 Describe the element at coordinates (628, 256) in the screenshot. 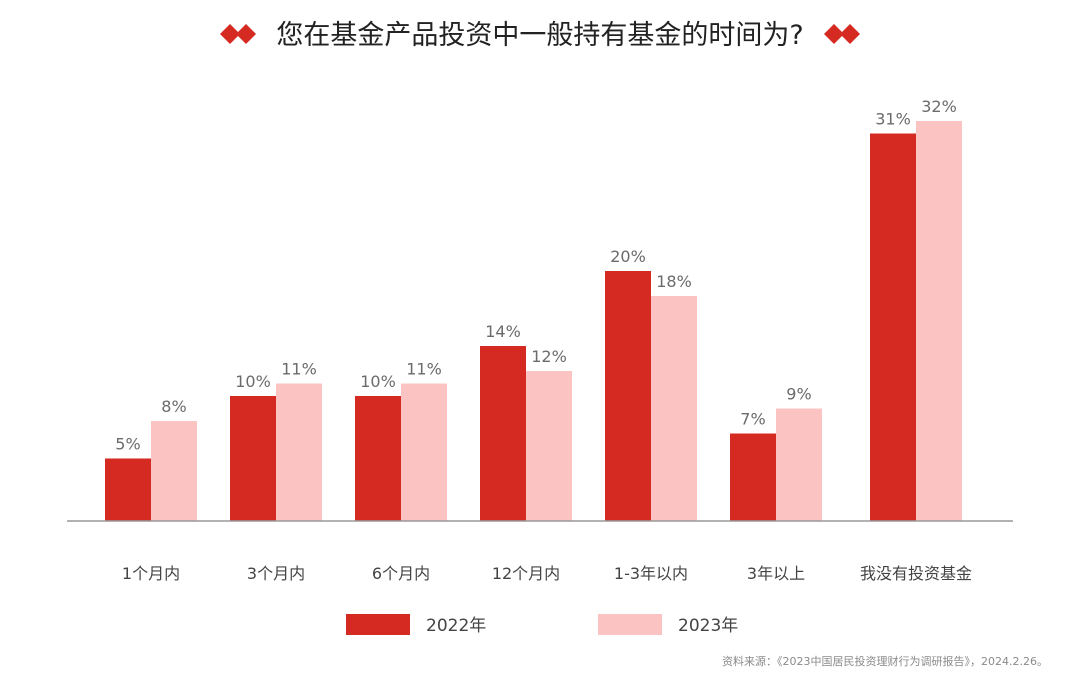

I see `value-label-2022-4: 20%` at that location.